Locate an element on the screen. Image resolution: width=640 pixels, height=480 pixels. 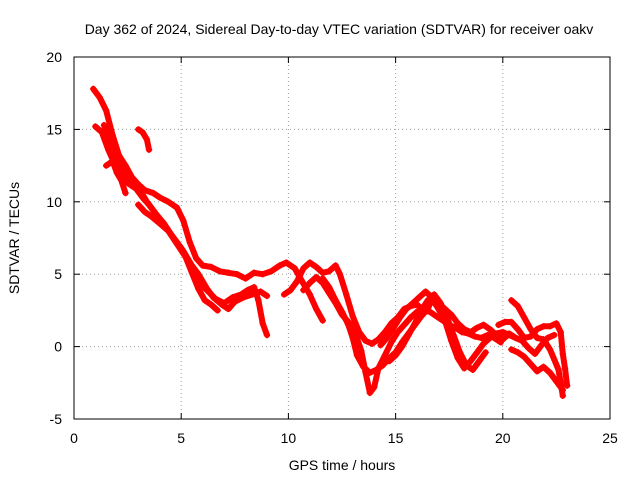
x-tick-labels: 0 5 10 15 20 25 is located at coordinates (344, 438).